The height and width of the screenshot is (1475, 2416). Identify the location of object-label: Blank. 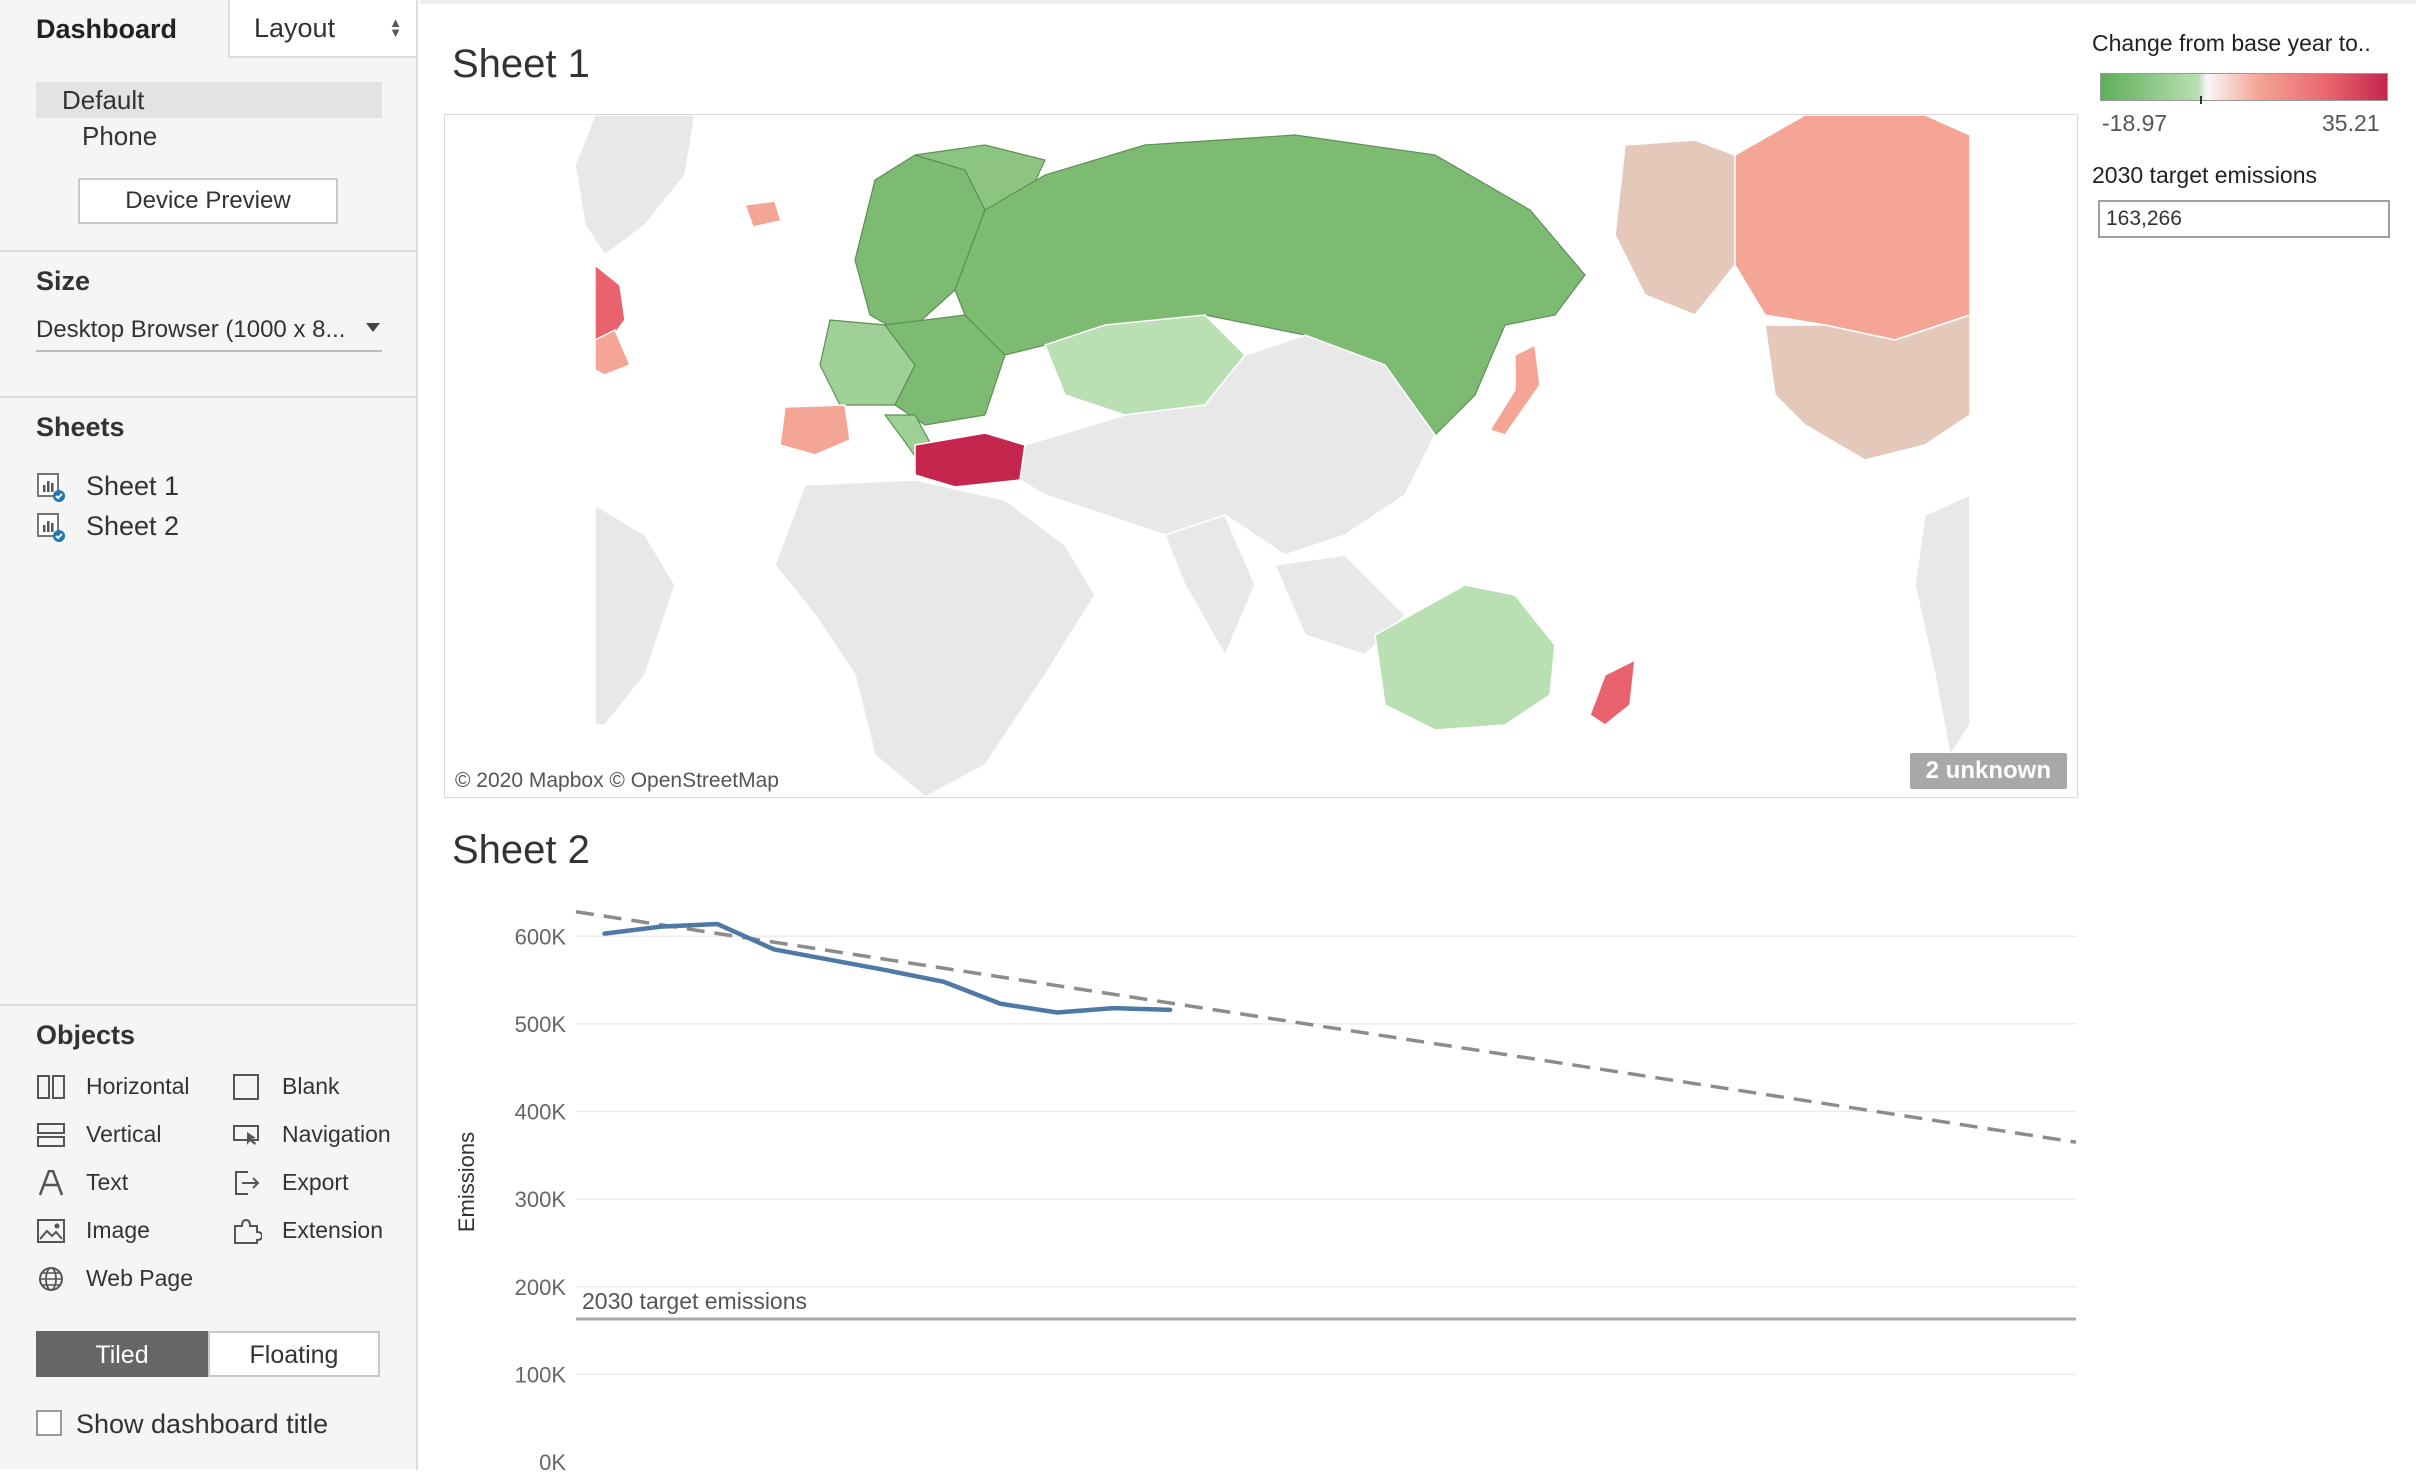
(311, 1086).